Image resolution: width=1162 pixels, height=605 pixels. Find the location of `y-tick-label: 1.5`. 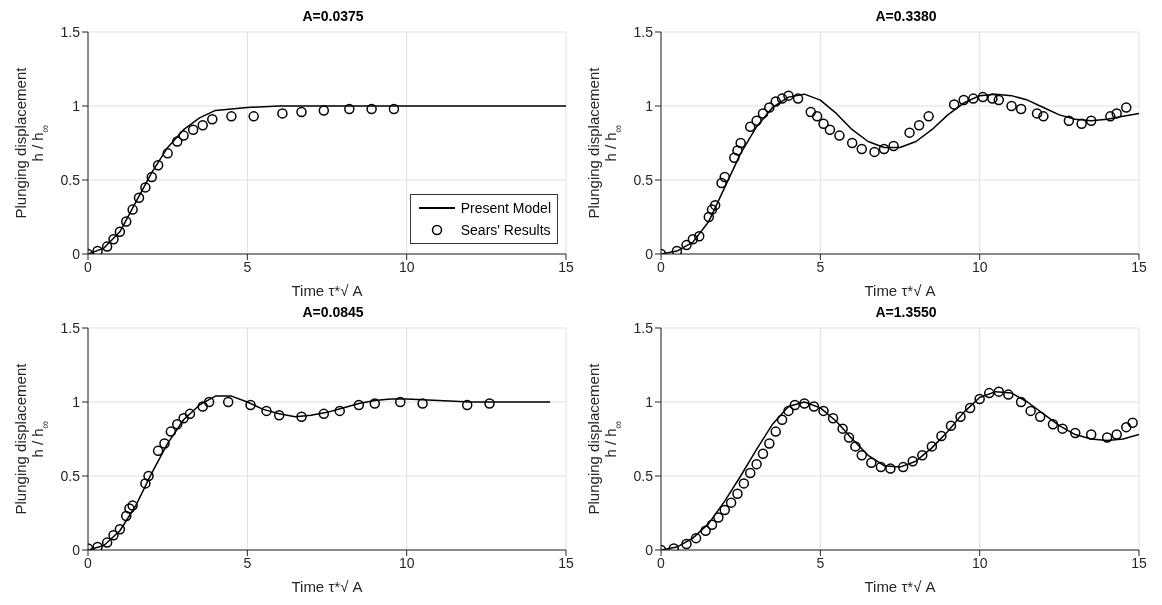

y-tick-label: 1.5 is located at coordinates (70, 31).